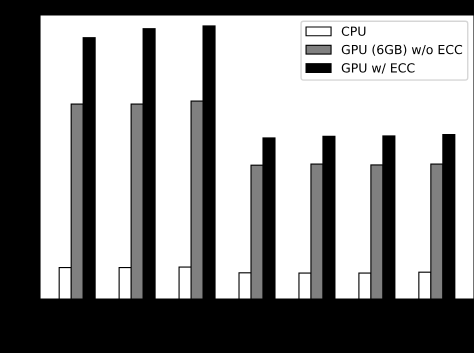 The width and height of the screenshot is (474, 353). Describe the element at coordinates (402, 50) in the screenshot. I see `legend-label: GPU (6GB) w/o ECC` at that location.